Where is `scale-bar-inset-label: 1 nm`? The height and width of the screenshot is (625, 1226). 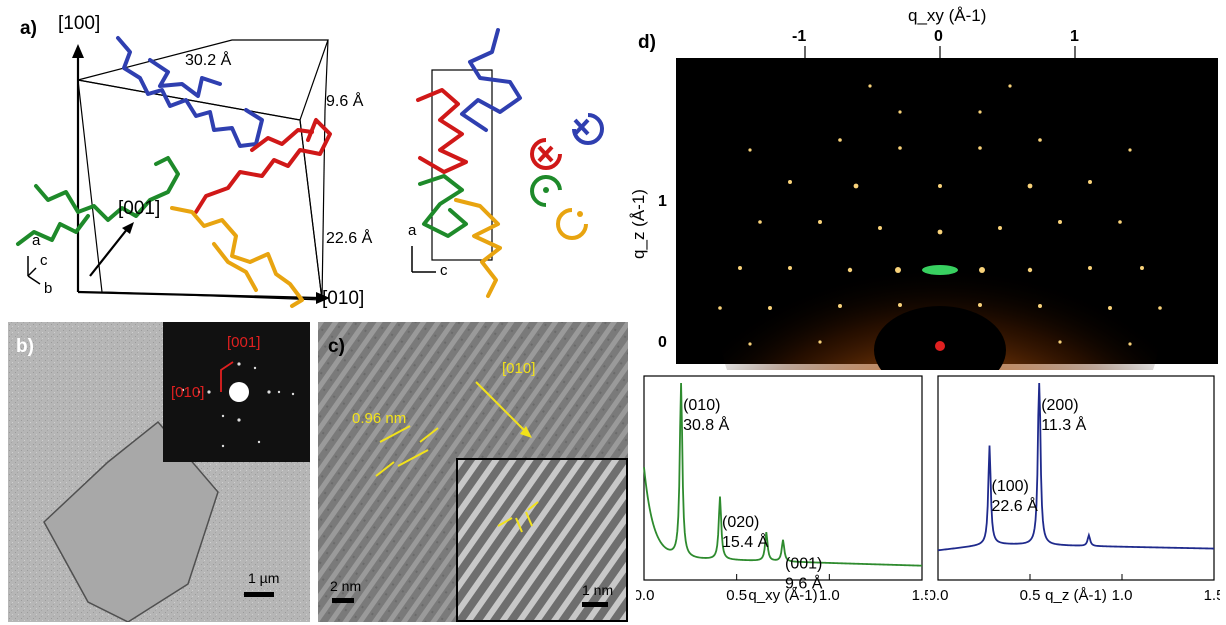 scale-bar-inset-label: 1 nm is located at coordinates (598, 590).